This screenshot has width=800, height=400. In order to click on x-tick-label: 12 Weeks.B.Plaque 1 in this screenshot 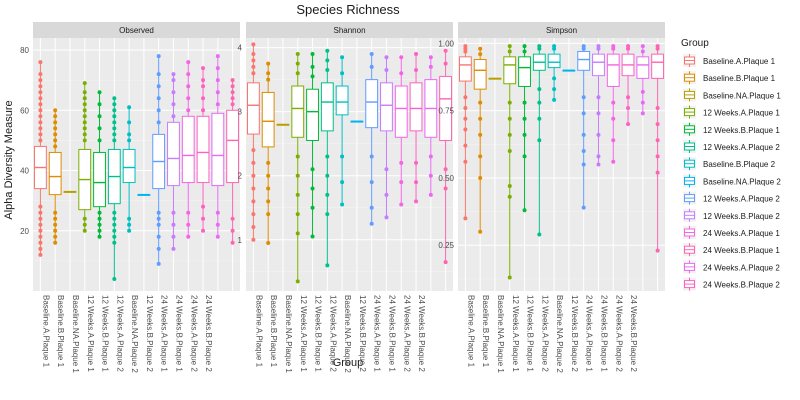, I will do `click(530, 333)`.